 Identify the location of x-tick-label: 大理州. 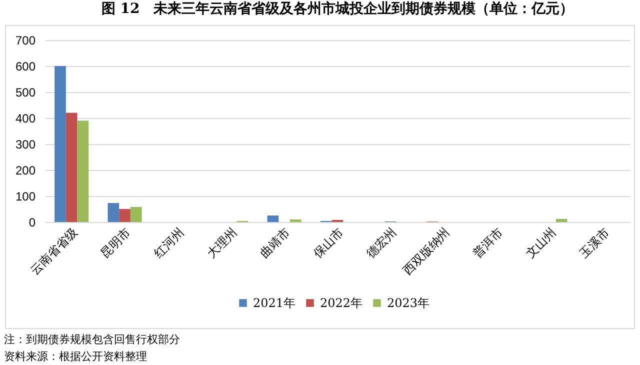
(222, 242).